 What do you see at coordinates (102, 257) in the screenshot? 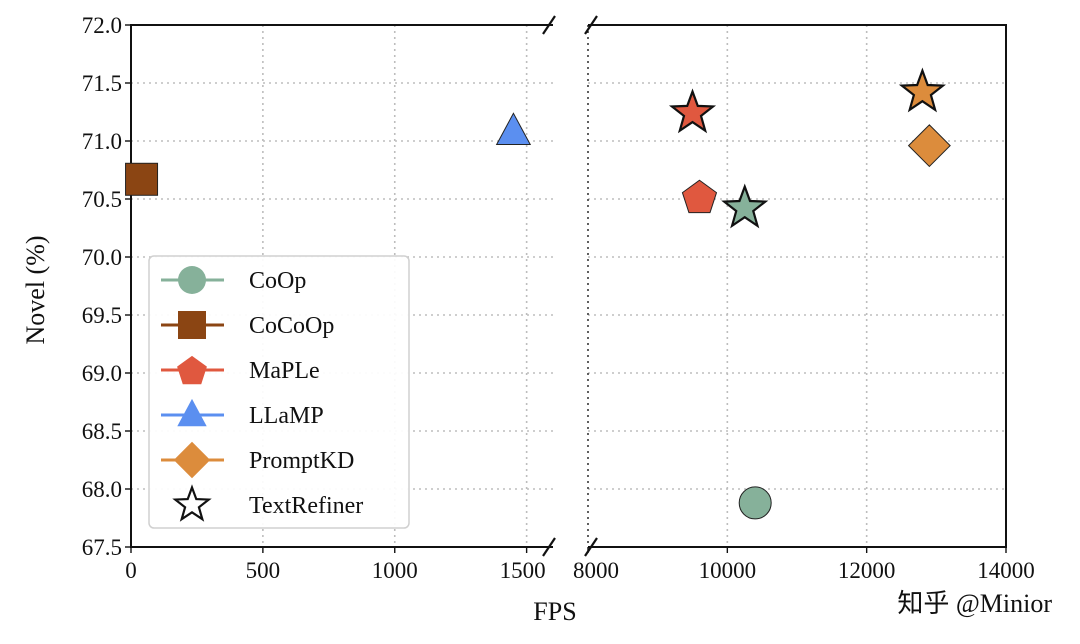
I see `y-tick-label: 70.0` at bounding box center [102, 257].